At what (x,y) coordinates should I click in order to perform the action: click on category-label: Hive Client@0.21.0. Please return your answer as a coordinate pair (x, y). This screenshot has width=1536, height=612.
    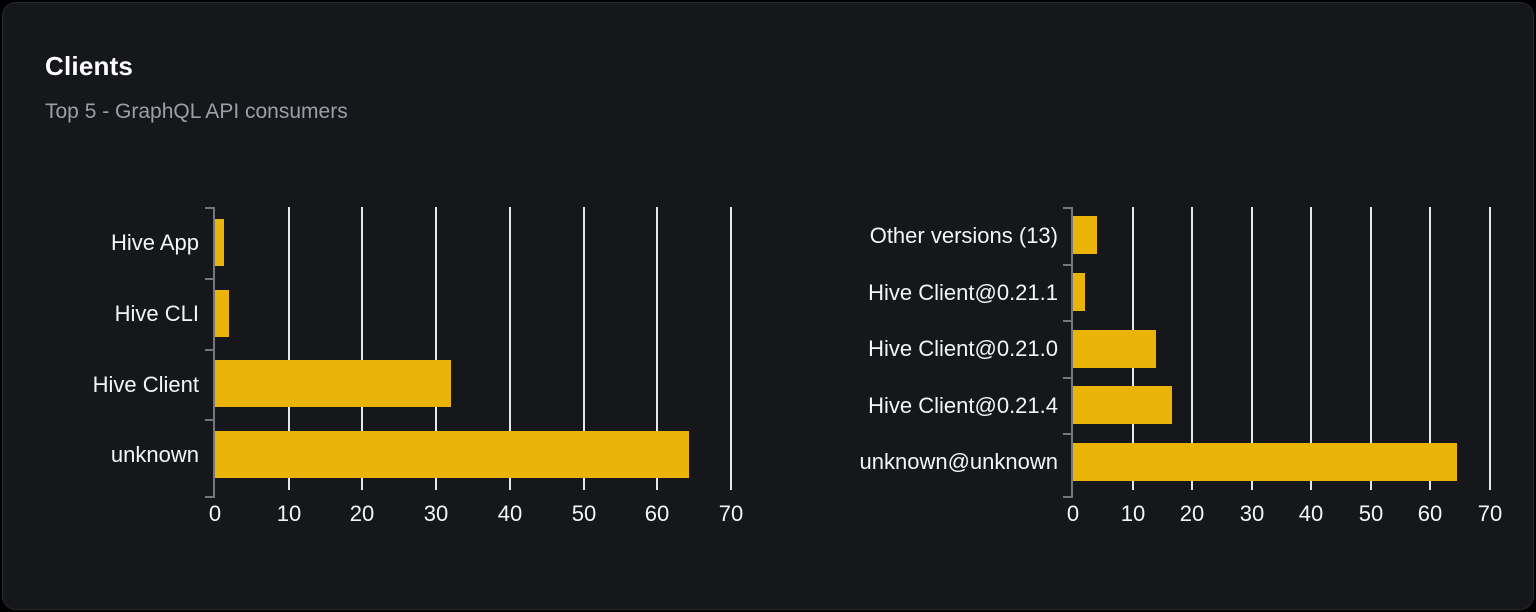
    Looking at the image, I should click on (963, 348).